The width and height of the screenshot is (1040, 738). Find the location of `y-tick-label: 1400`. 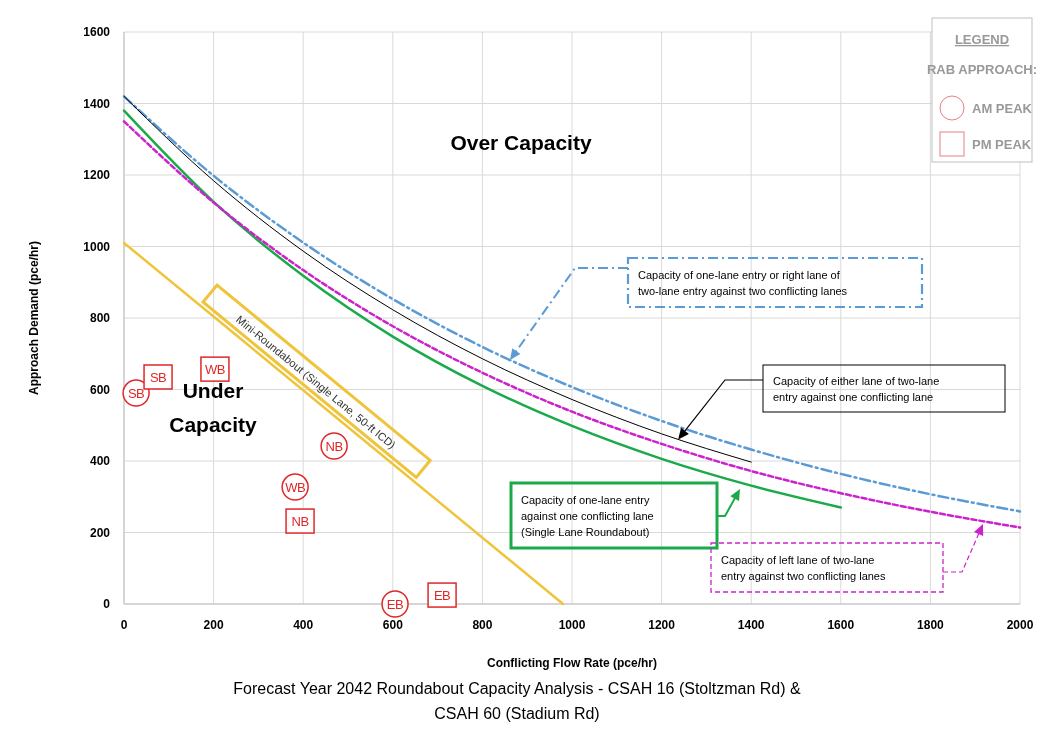

y-tick-label: 1400 is located at coordinates (97, 103).